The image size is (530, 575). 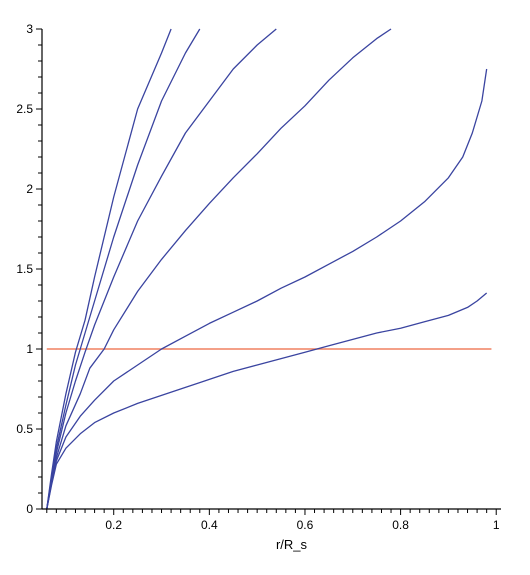 What do you see at coordinates (29, 29) in the screenshot?
I see `y-tick-label: 3` at bounding box center [29, 29].